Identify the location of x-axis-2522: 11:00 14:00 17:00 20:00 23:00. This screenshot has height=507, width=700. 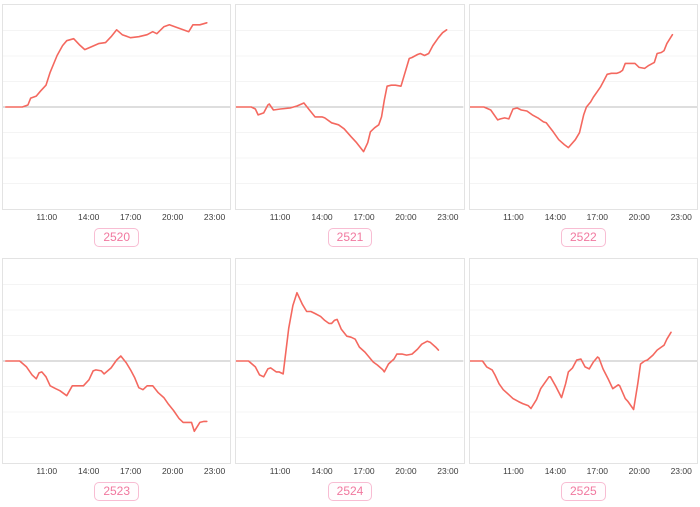
(583, 216).